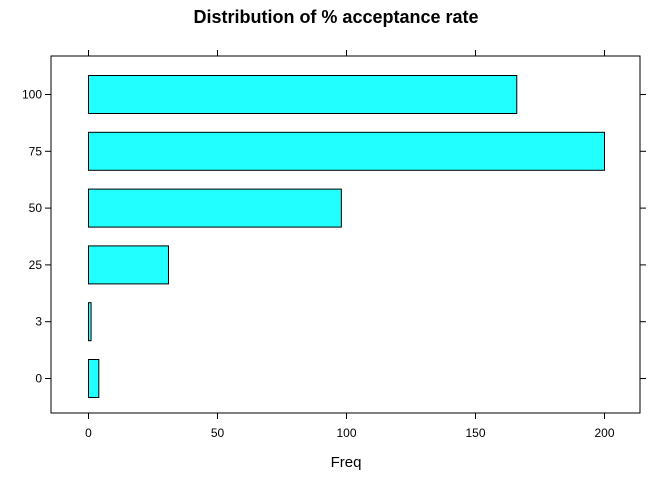  What do you see at coordinates (38, 322) in the screenshot?
I see `y-tick-label: 3` at bounding box center [38, 322].